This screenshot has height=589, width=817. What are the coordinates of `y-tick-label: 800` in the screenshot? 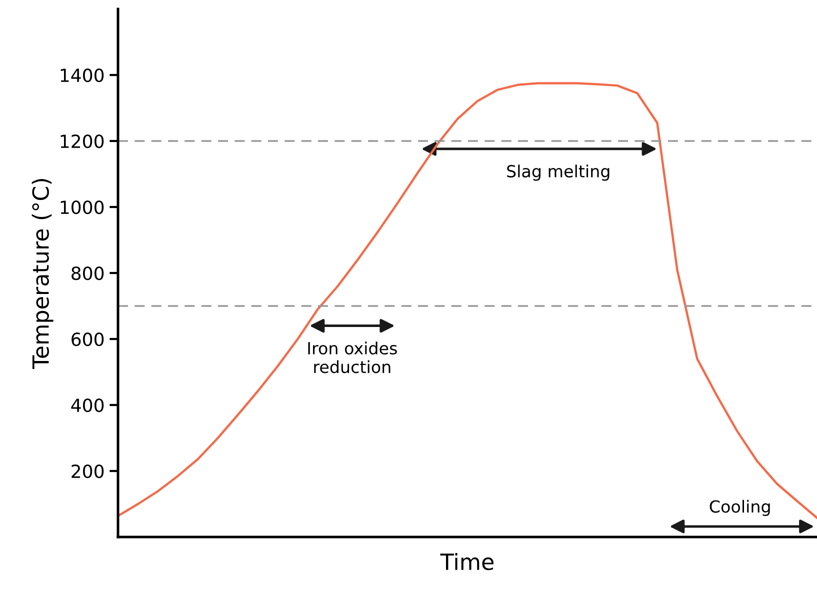 It's located at (88, 273).